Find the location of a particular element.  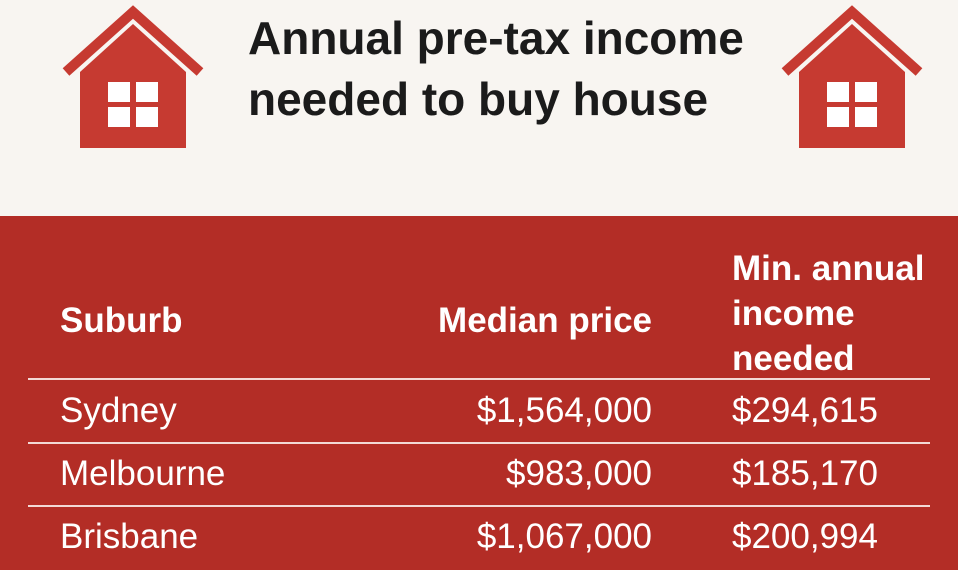

column-header: Median price is located at coordinates (545, 320).